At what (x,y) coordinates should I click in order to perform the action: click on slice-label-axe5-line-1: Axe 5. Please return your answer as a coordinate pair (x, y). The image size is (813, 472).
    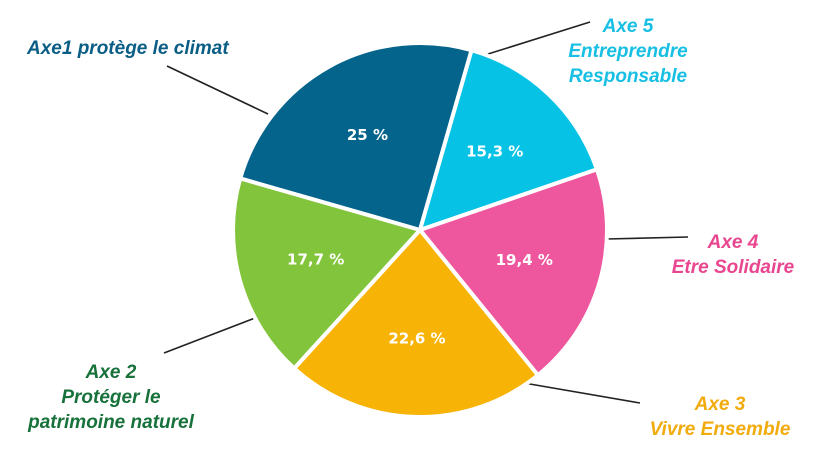
    Looking at the image, I should click on (628, 26).